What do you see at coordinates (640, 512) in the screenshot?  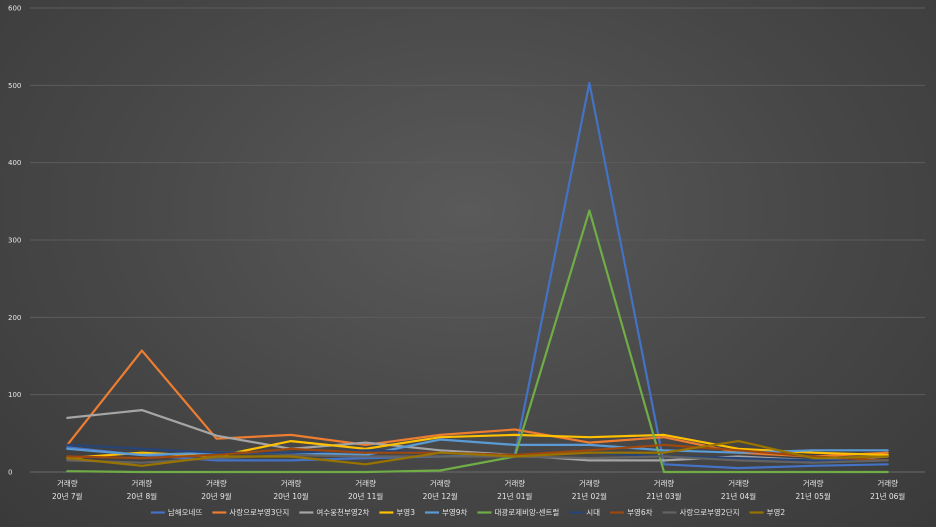 I see `legend-label: 부영6차` at bounding box center [640, 512].